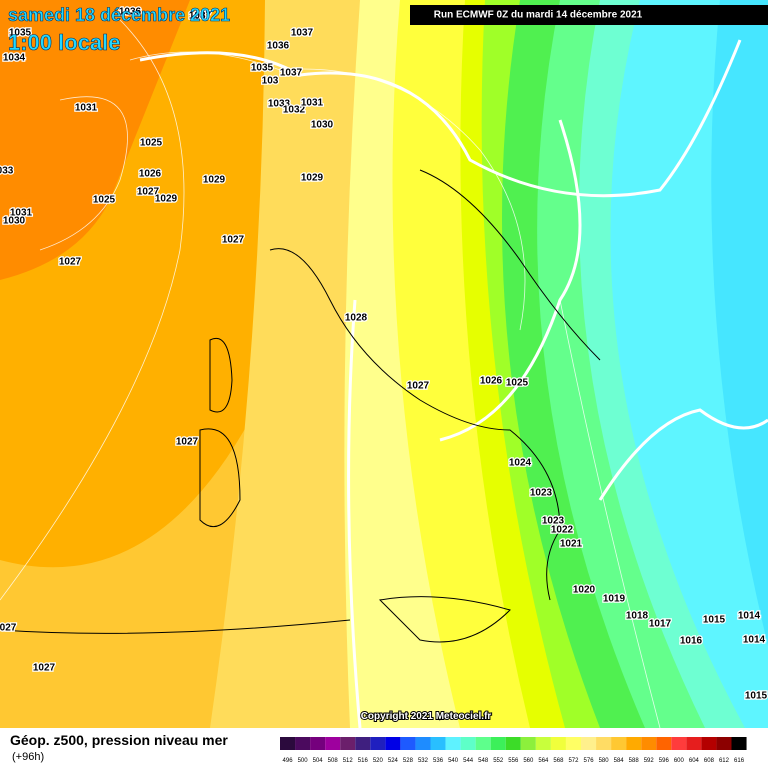 This screenshot has height=768, width=768. What do you see at coordinates (614, 599) in the screenshot?
I see `pressure-label: 1019` at bounding box center [614, 599].